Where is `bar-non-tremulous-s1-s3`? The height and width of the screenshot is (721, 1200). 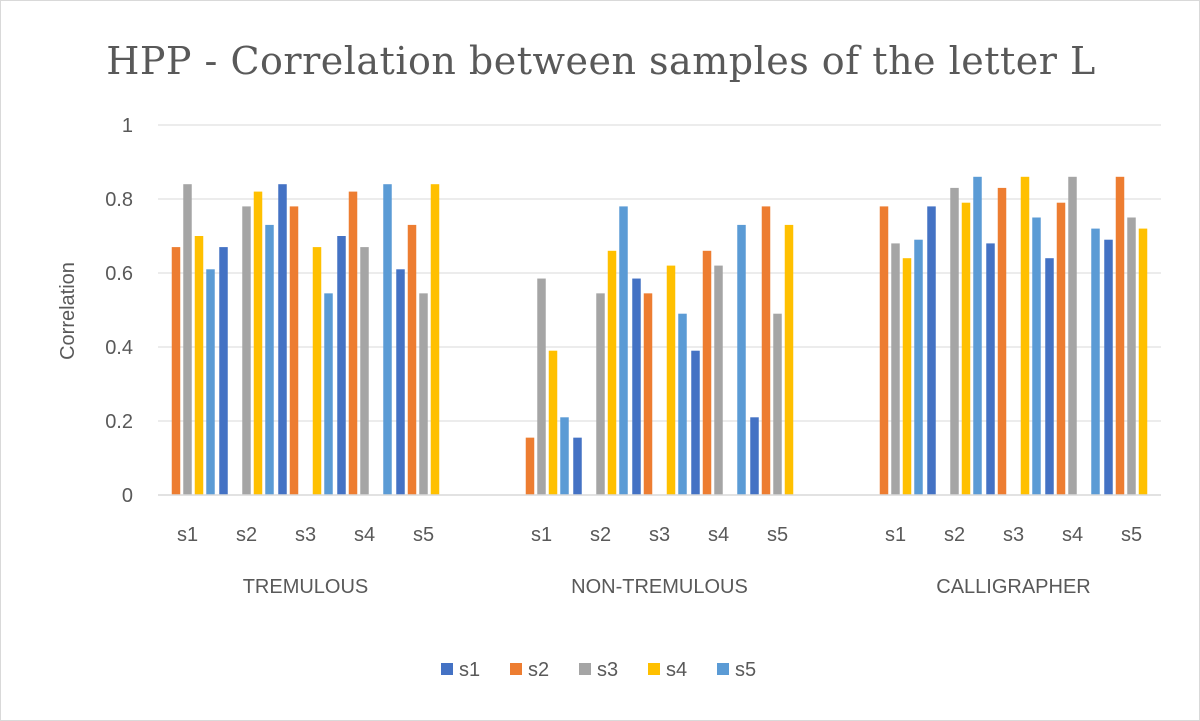
bar-non-tremulous-s1-s3 is located at coordinates (541, 386).